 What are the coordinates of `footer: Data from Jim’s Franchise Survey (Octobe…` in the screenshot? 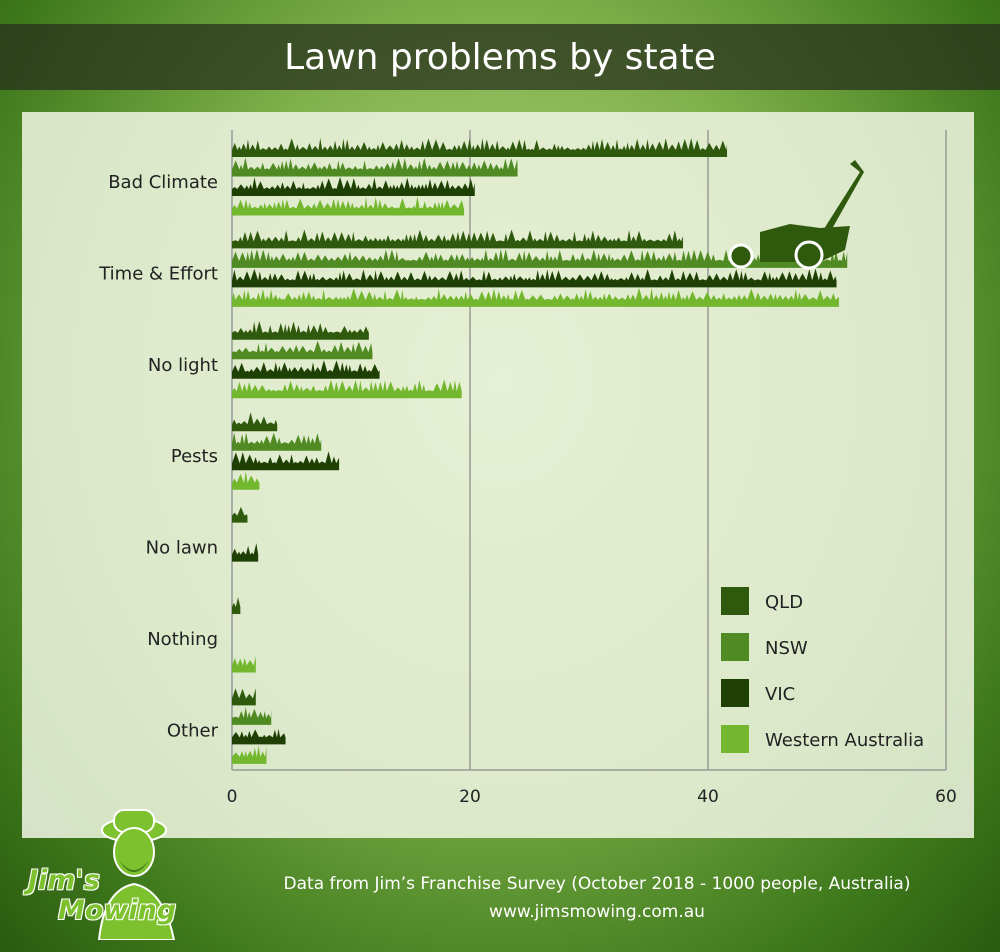 It's located at (597, 898).